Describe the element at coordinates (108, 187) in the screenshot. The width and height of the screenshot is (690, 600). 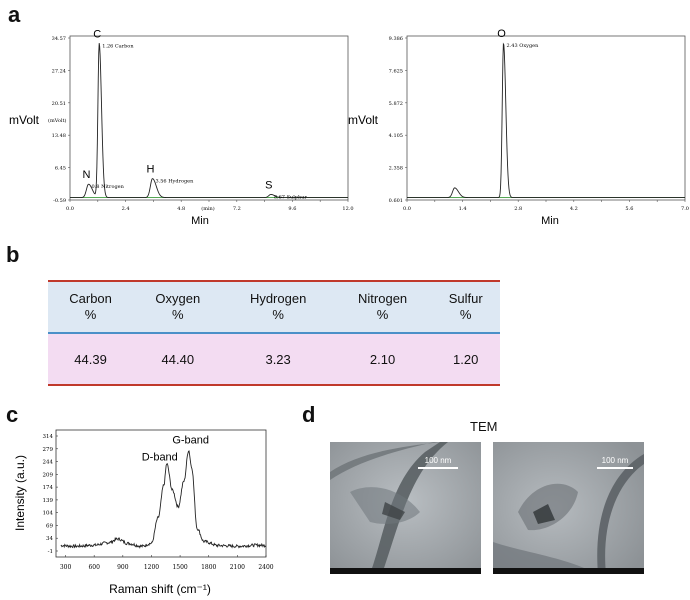
I see `peak-annotation: 0.8 Nitrogen` at that location.